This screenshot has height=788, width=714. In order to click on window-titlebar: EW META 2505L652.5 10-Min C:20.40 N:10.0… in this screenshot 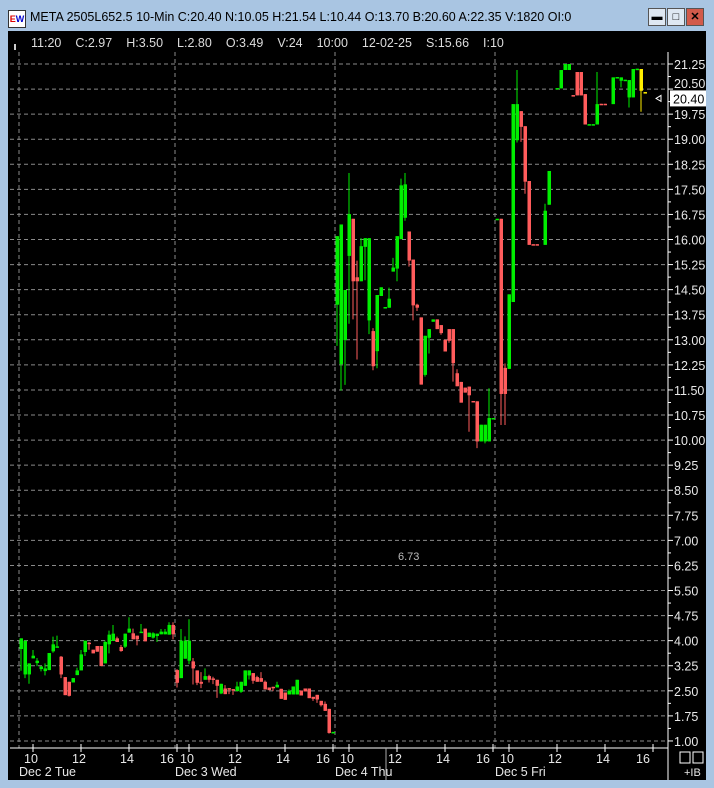, I will do `click(357, 16)`.